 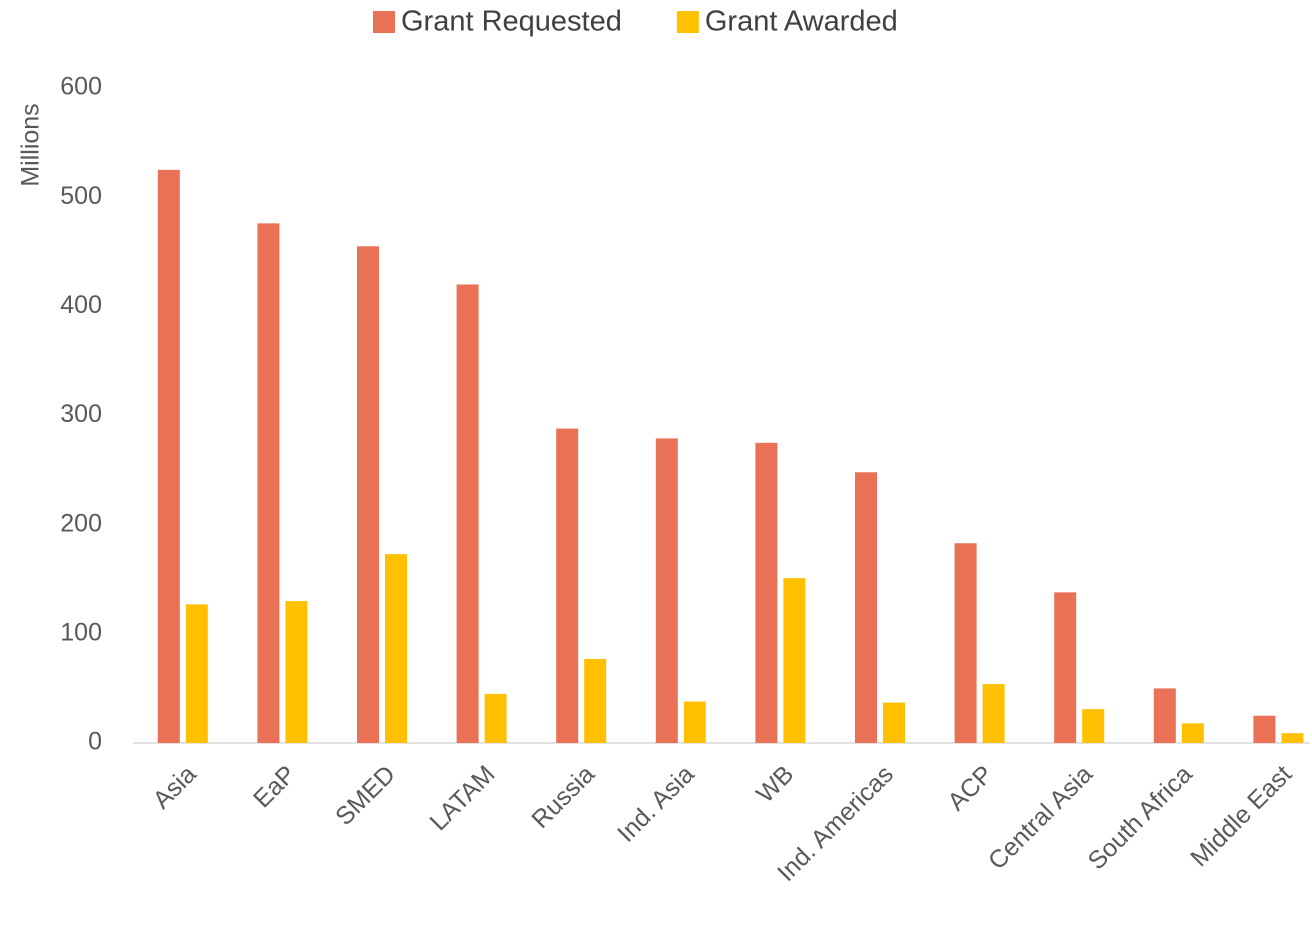 What do you see at coordinates (81, 523) in the screenshot?
I see `y-tick-label: 200` at bounding box center [81, 523].